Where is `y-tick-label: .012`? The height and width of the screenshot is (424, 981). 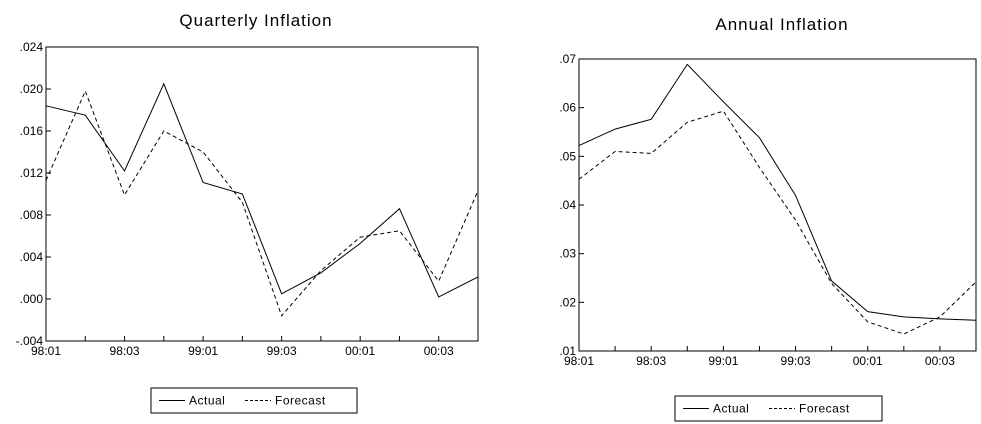 y-tick-label: .012 is located at coordinates (32, 173).